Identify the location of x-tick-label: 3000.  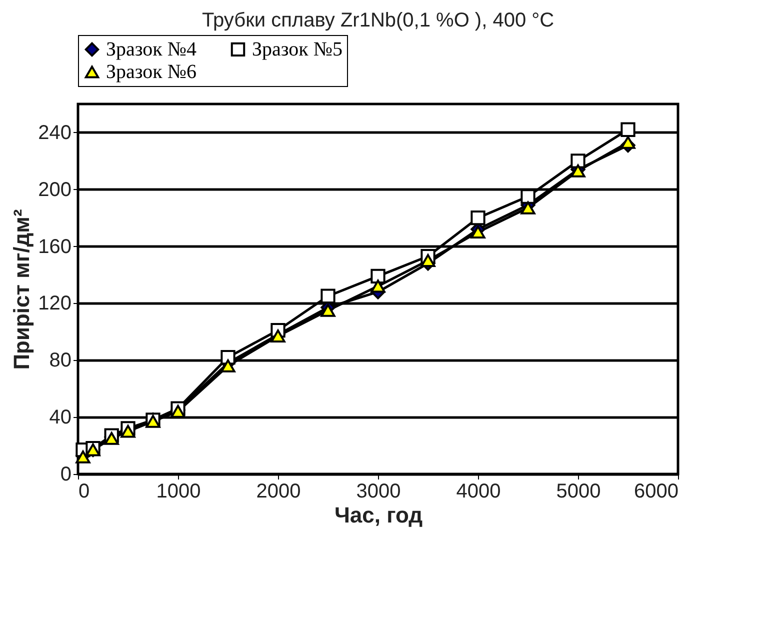
(378, 491).